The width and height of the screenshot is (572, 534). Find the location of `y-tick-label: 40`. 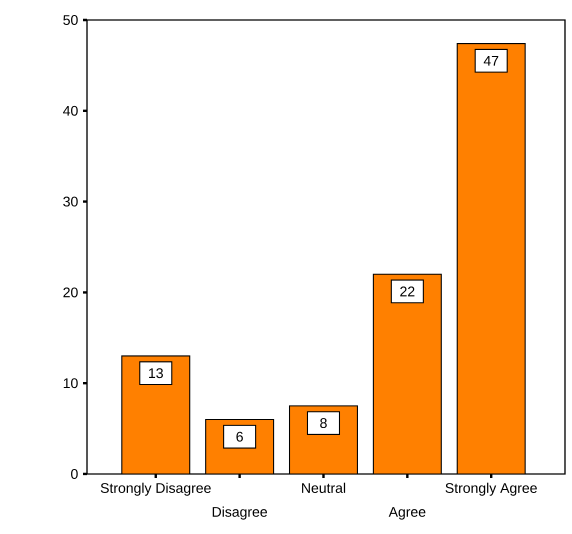

y-tick-label: 40 is located at coordinates (70, 111).